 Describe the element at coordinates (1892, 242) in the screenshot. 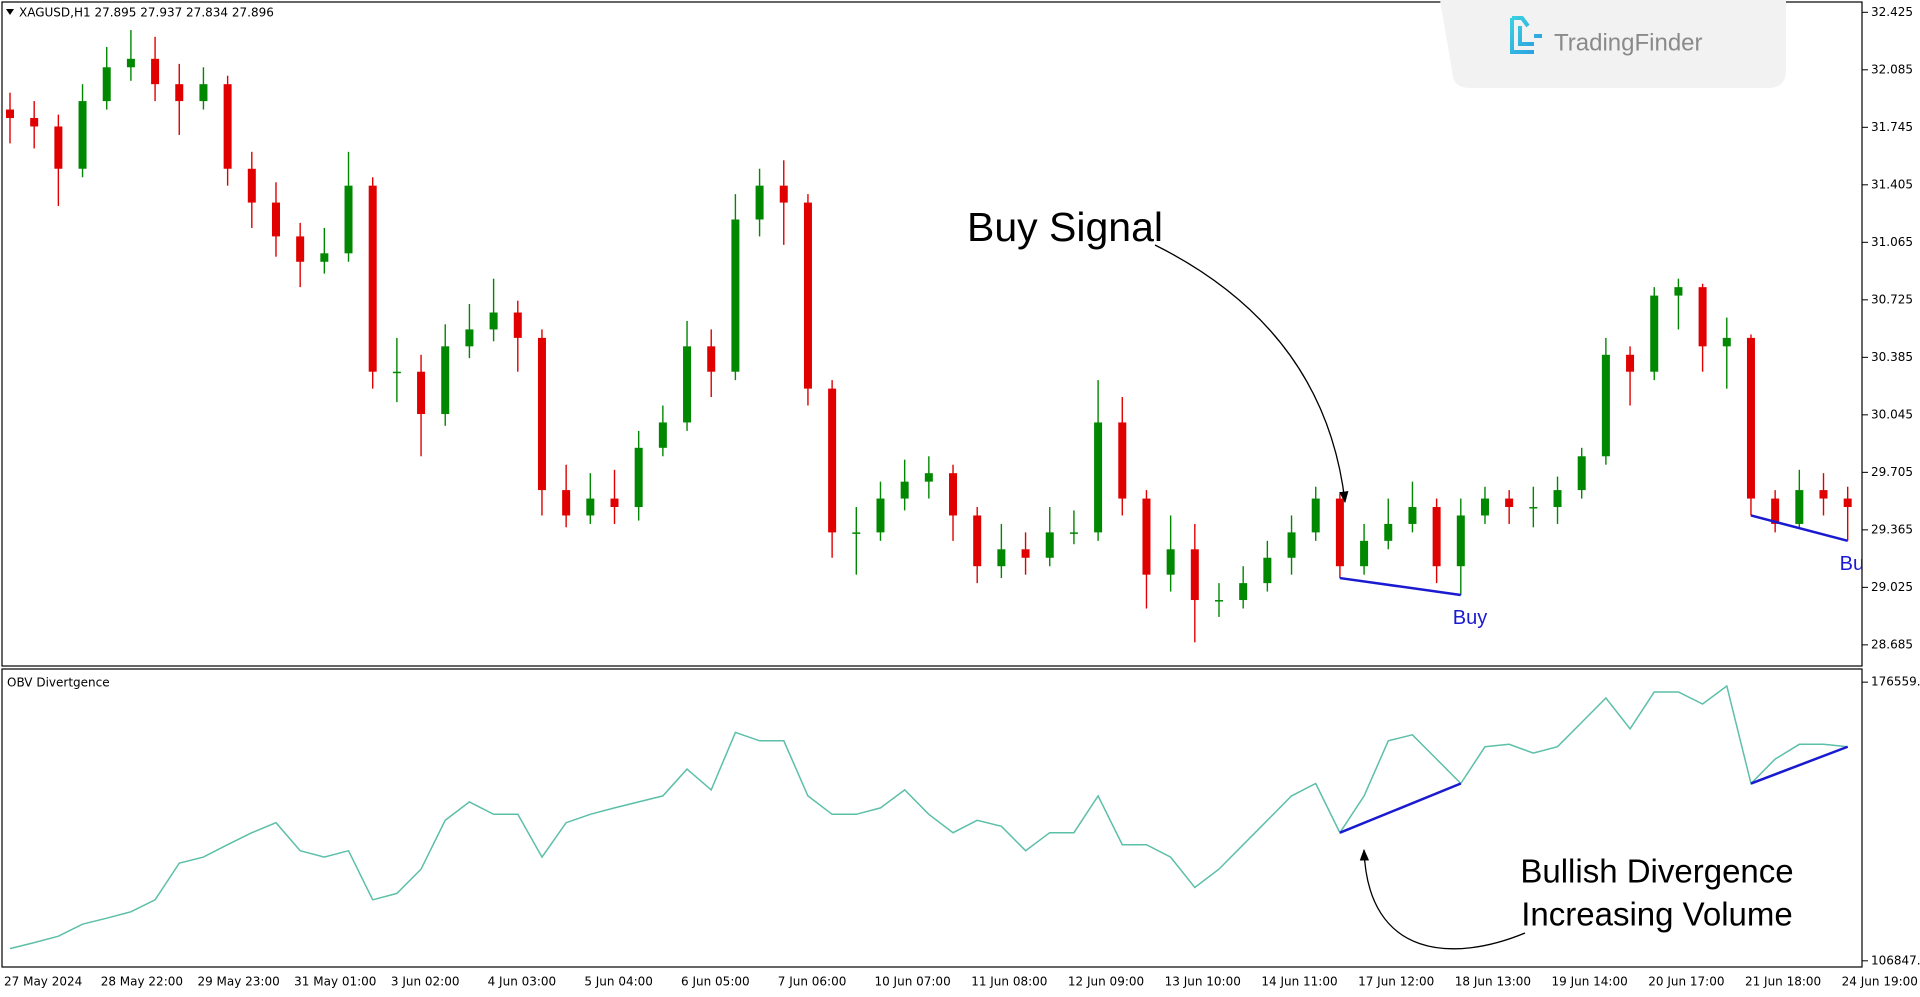

I see `y-tick-label: 31.065` at that location.